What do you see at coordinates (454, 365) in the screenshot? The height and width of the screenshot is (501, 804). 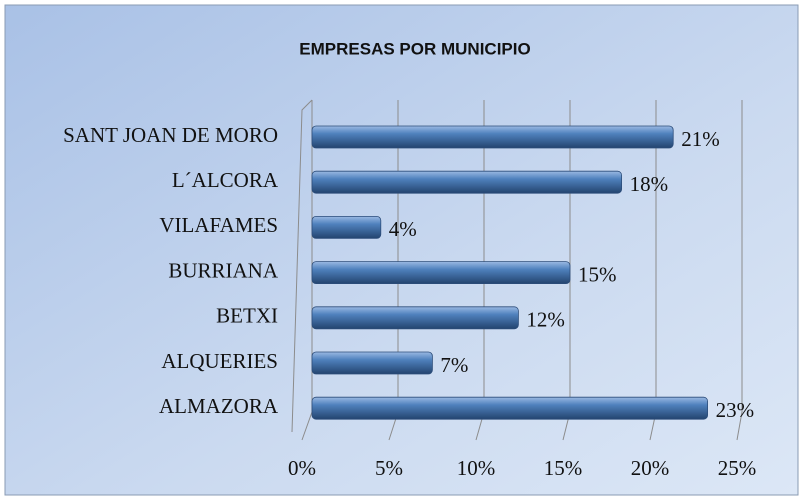 I see `value-label: 7%` at bounding box center [454, 365].